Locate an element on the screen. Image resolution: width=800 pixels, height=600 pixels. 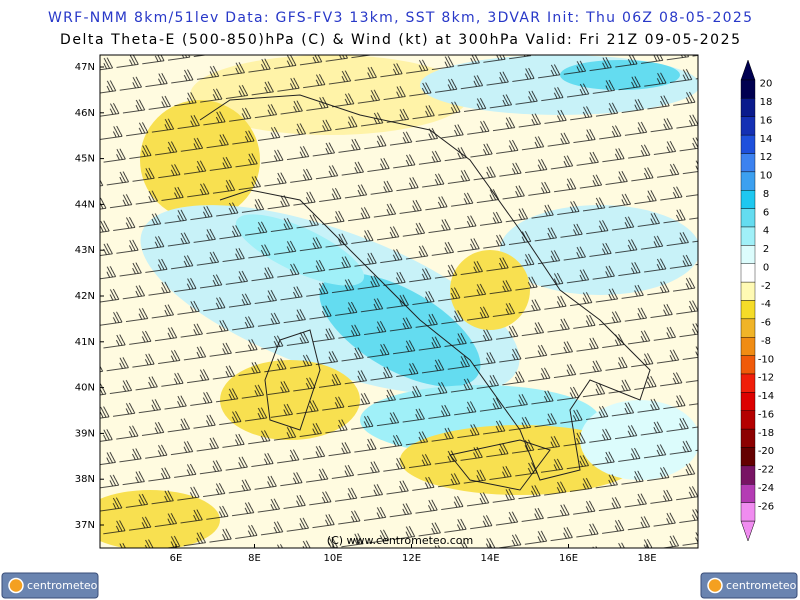
lat-label: 47N is located at coordinates (85, 67).